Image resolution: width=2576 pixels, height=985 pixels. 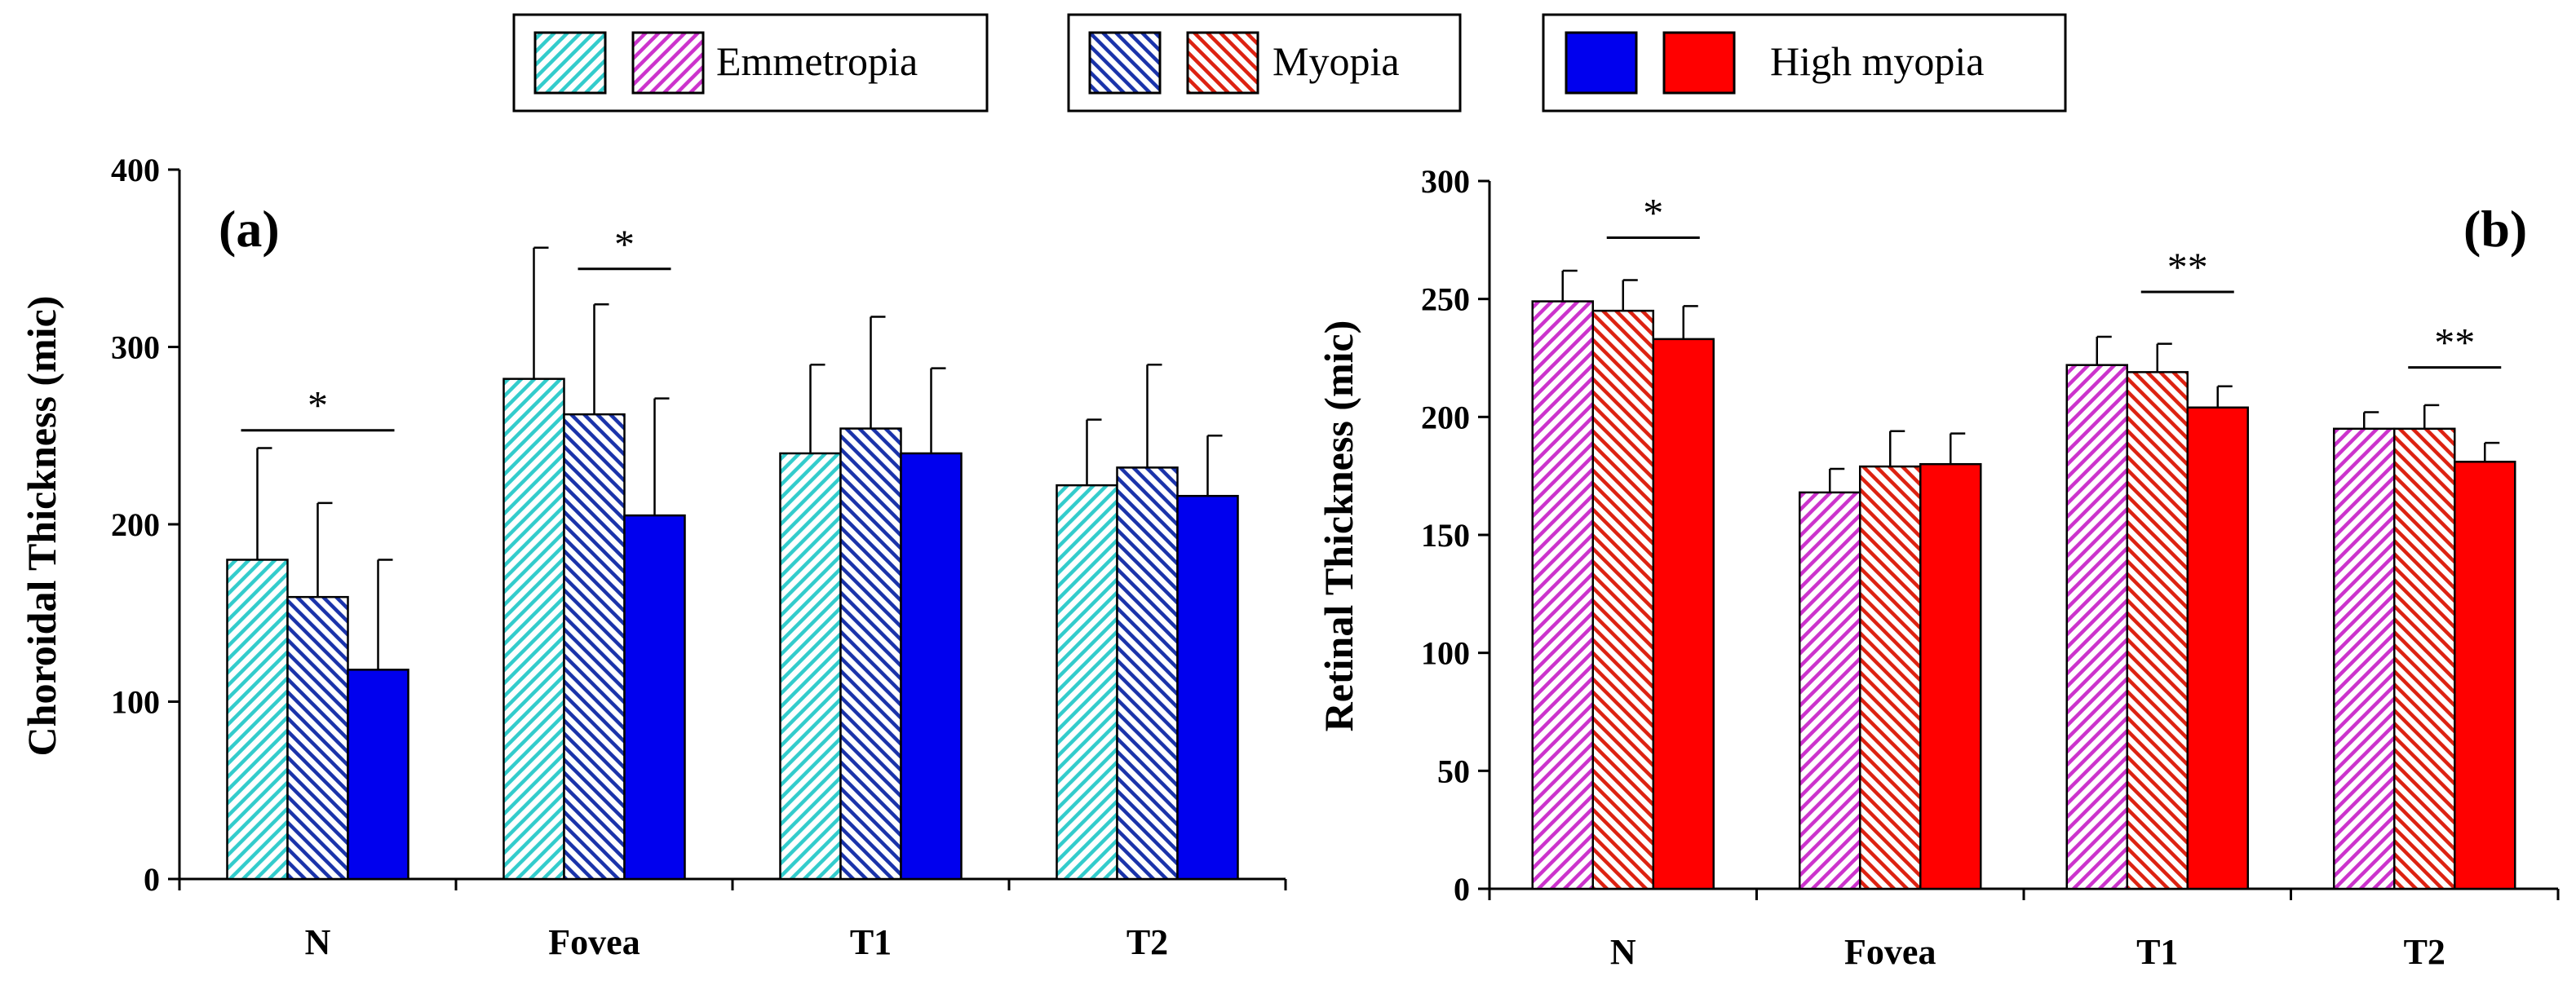 I want to click on y-tick-label: 250, so click(x=1445, y=299).